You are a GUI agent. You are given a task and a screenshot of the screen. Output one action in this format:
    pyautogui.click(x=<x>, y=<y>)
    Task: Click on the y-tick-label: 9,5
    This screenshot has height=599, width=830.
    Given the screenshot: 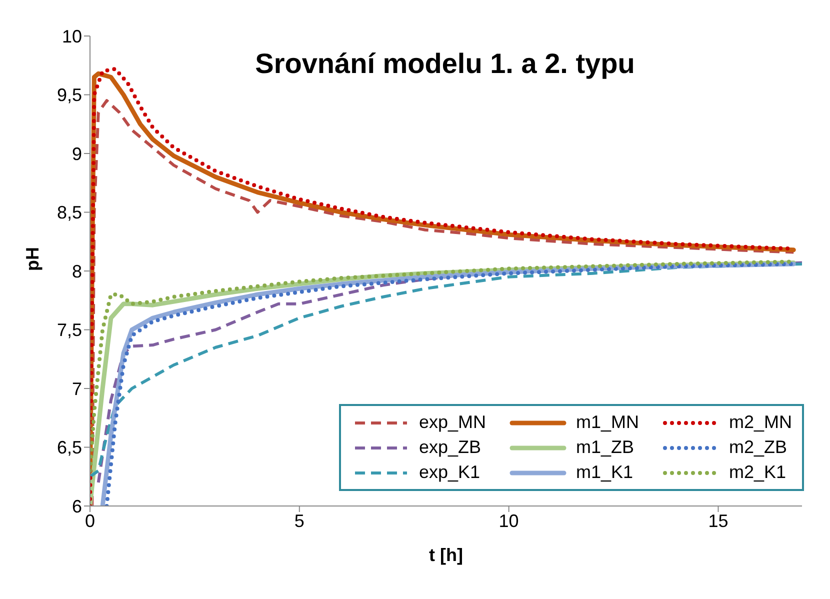 What is the action you would take?
    pyautogui.click(x=69, y=95)
    